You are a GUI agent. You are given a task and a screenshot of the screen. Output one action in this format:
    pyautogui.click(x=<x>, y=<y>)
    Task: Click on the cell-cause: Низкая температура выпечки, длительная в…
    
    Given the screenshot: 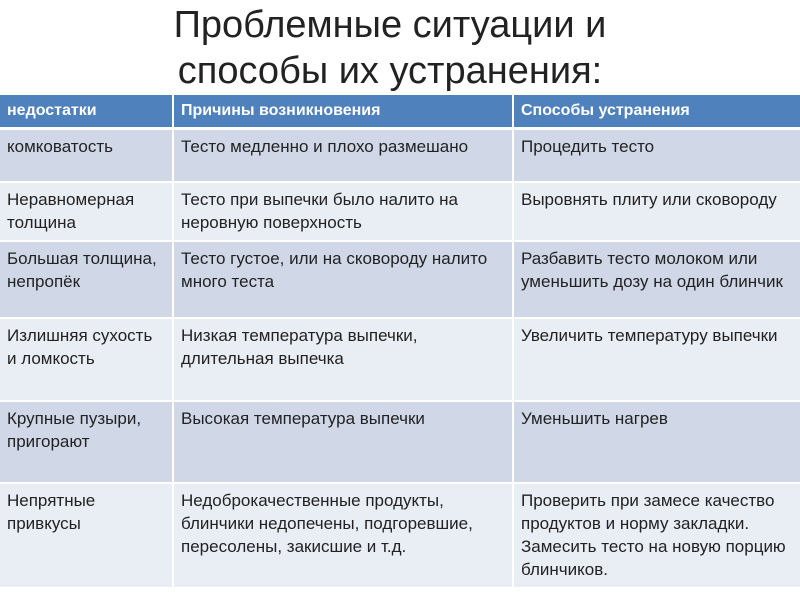 What is the action you would take?
    pyautogui.click(x=343, y=359)
    